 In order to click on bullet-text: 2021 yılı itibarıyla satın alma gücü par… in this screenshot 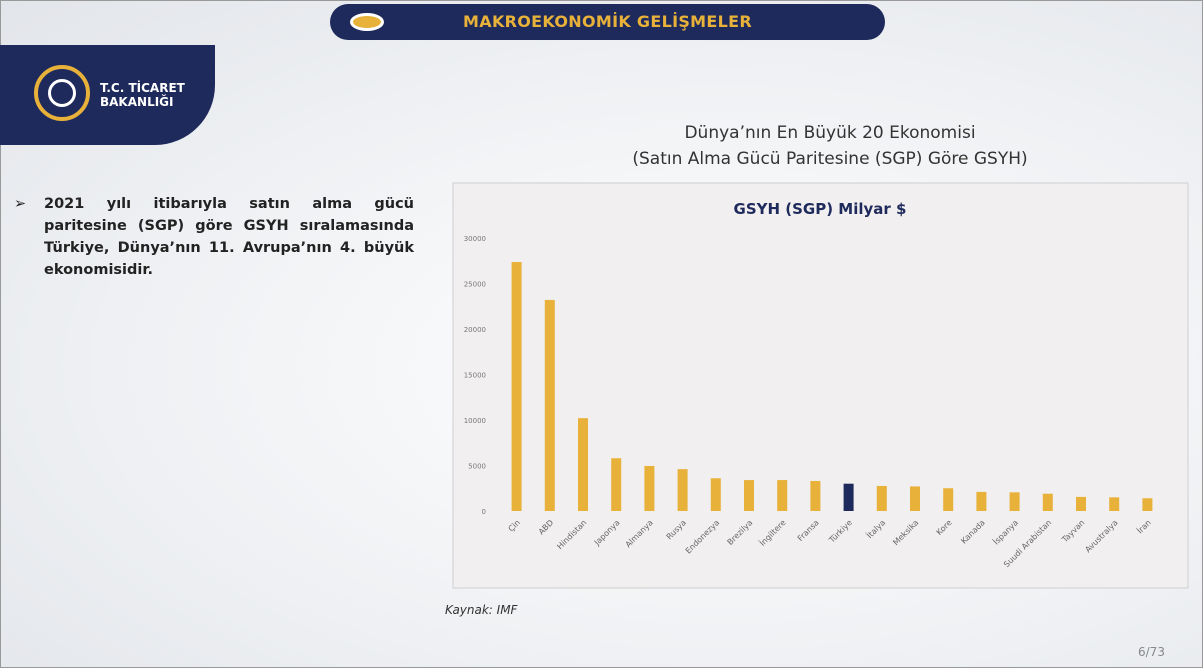, I will do `click(229, 237)`.